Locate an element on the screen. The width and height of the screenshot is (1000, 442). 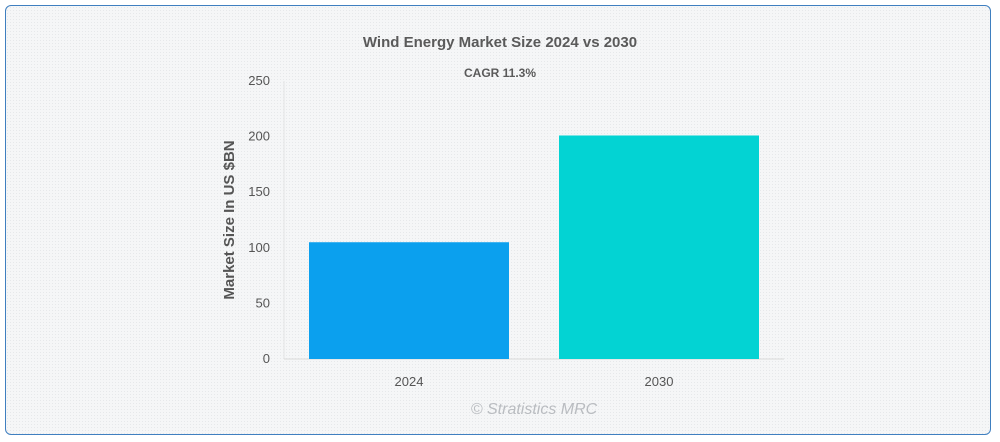
watermark: © Stratistics MRC is located at coordinates (534, 409).